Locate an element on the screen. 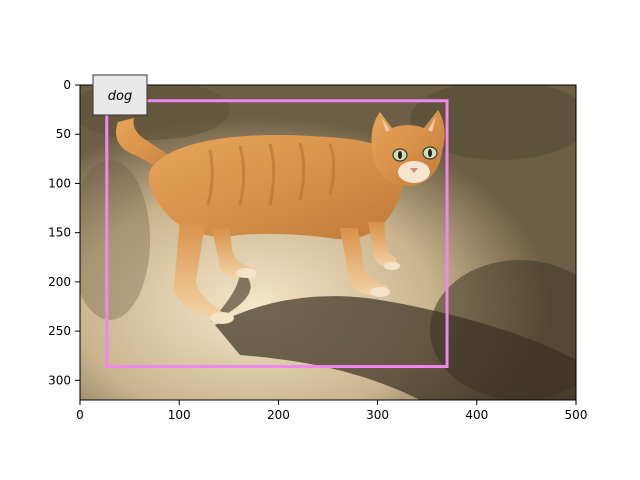 Image resolution: width=640 pixels, height=480 pixels. x-tick-label: 300 is located at coordinates (377, 415).